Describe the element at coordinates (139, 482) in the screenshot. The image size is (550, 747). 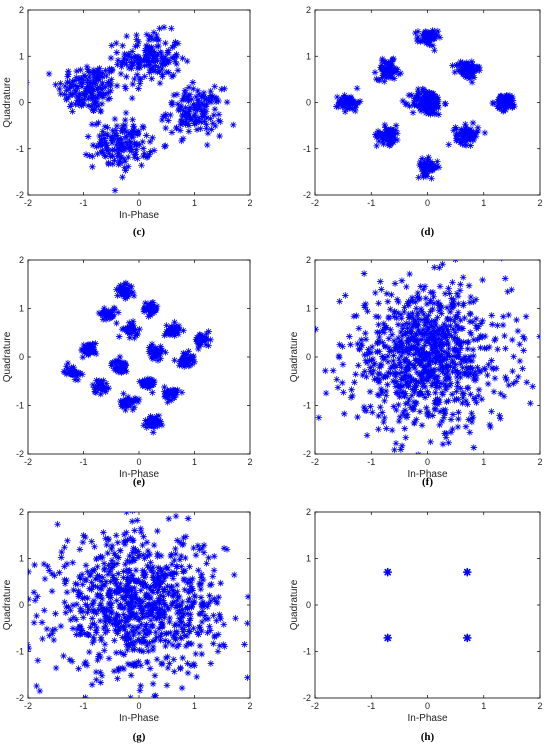
I see `panel-caption: (e)` at that location.